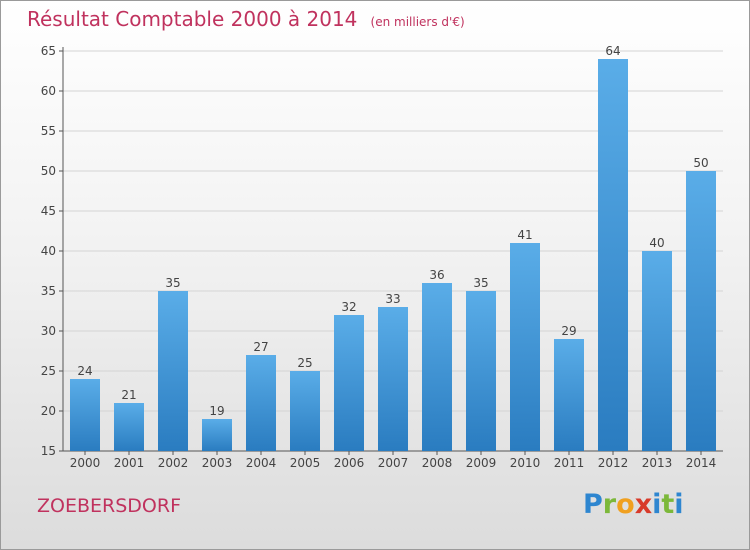 This screenshot has height=550, width=750. What do you see at coordinates (128, 395) in the screenshot?
I see `data-label: 21` at bounding box center [128, 395].